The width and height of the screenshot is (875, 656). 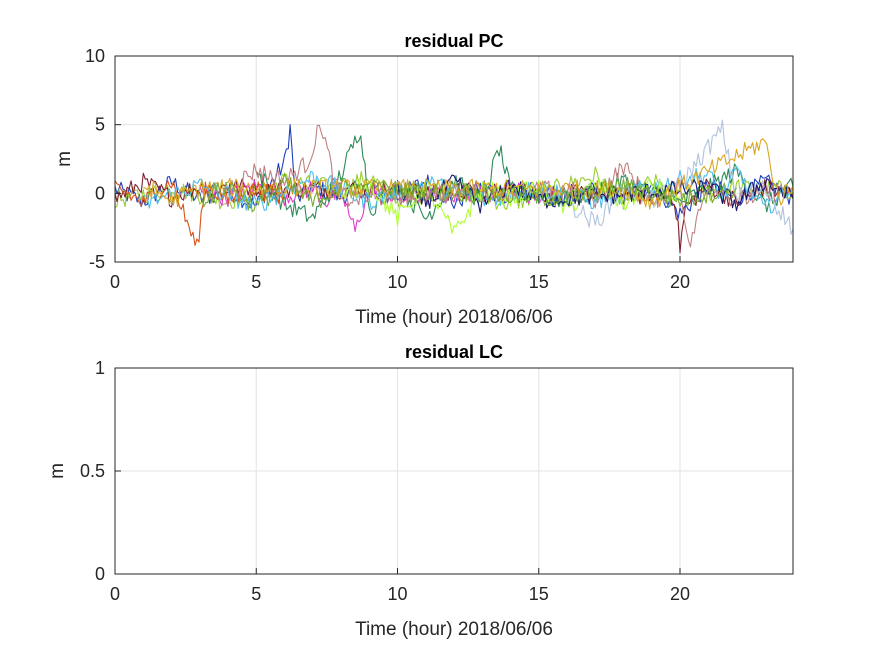 I want to click on residual-lc-x-tick-label: 0, so click(x=115, y=594).